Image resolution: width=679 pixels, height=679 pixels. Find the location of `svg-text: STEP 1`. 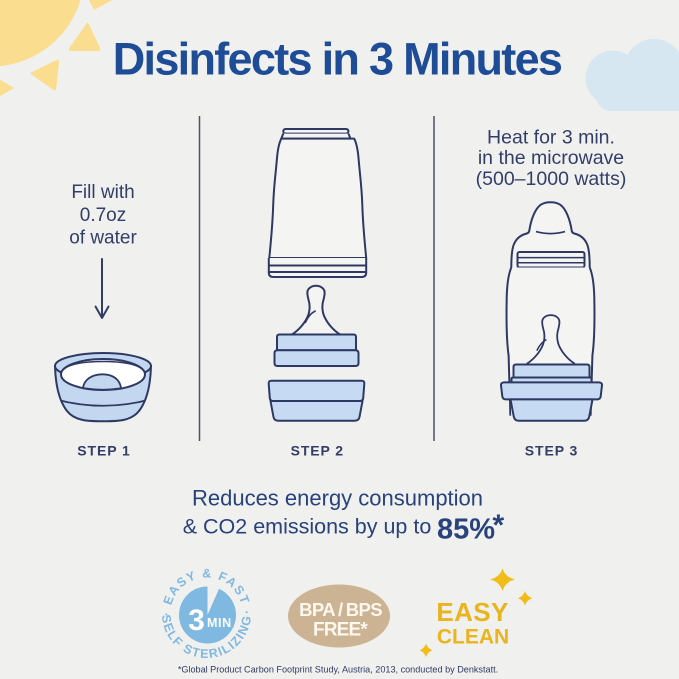

svg-text: STEP 1 is located at coordinates (103, 451).